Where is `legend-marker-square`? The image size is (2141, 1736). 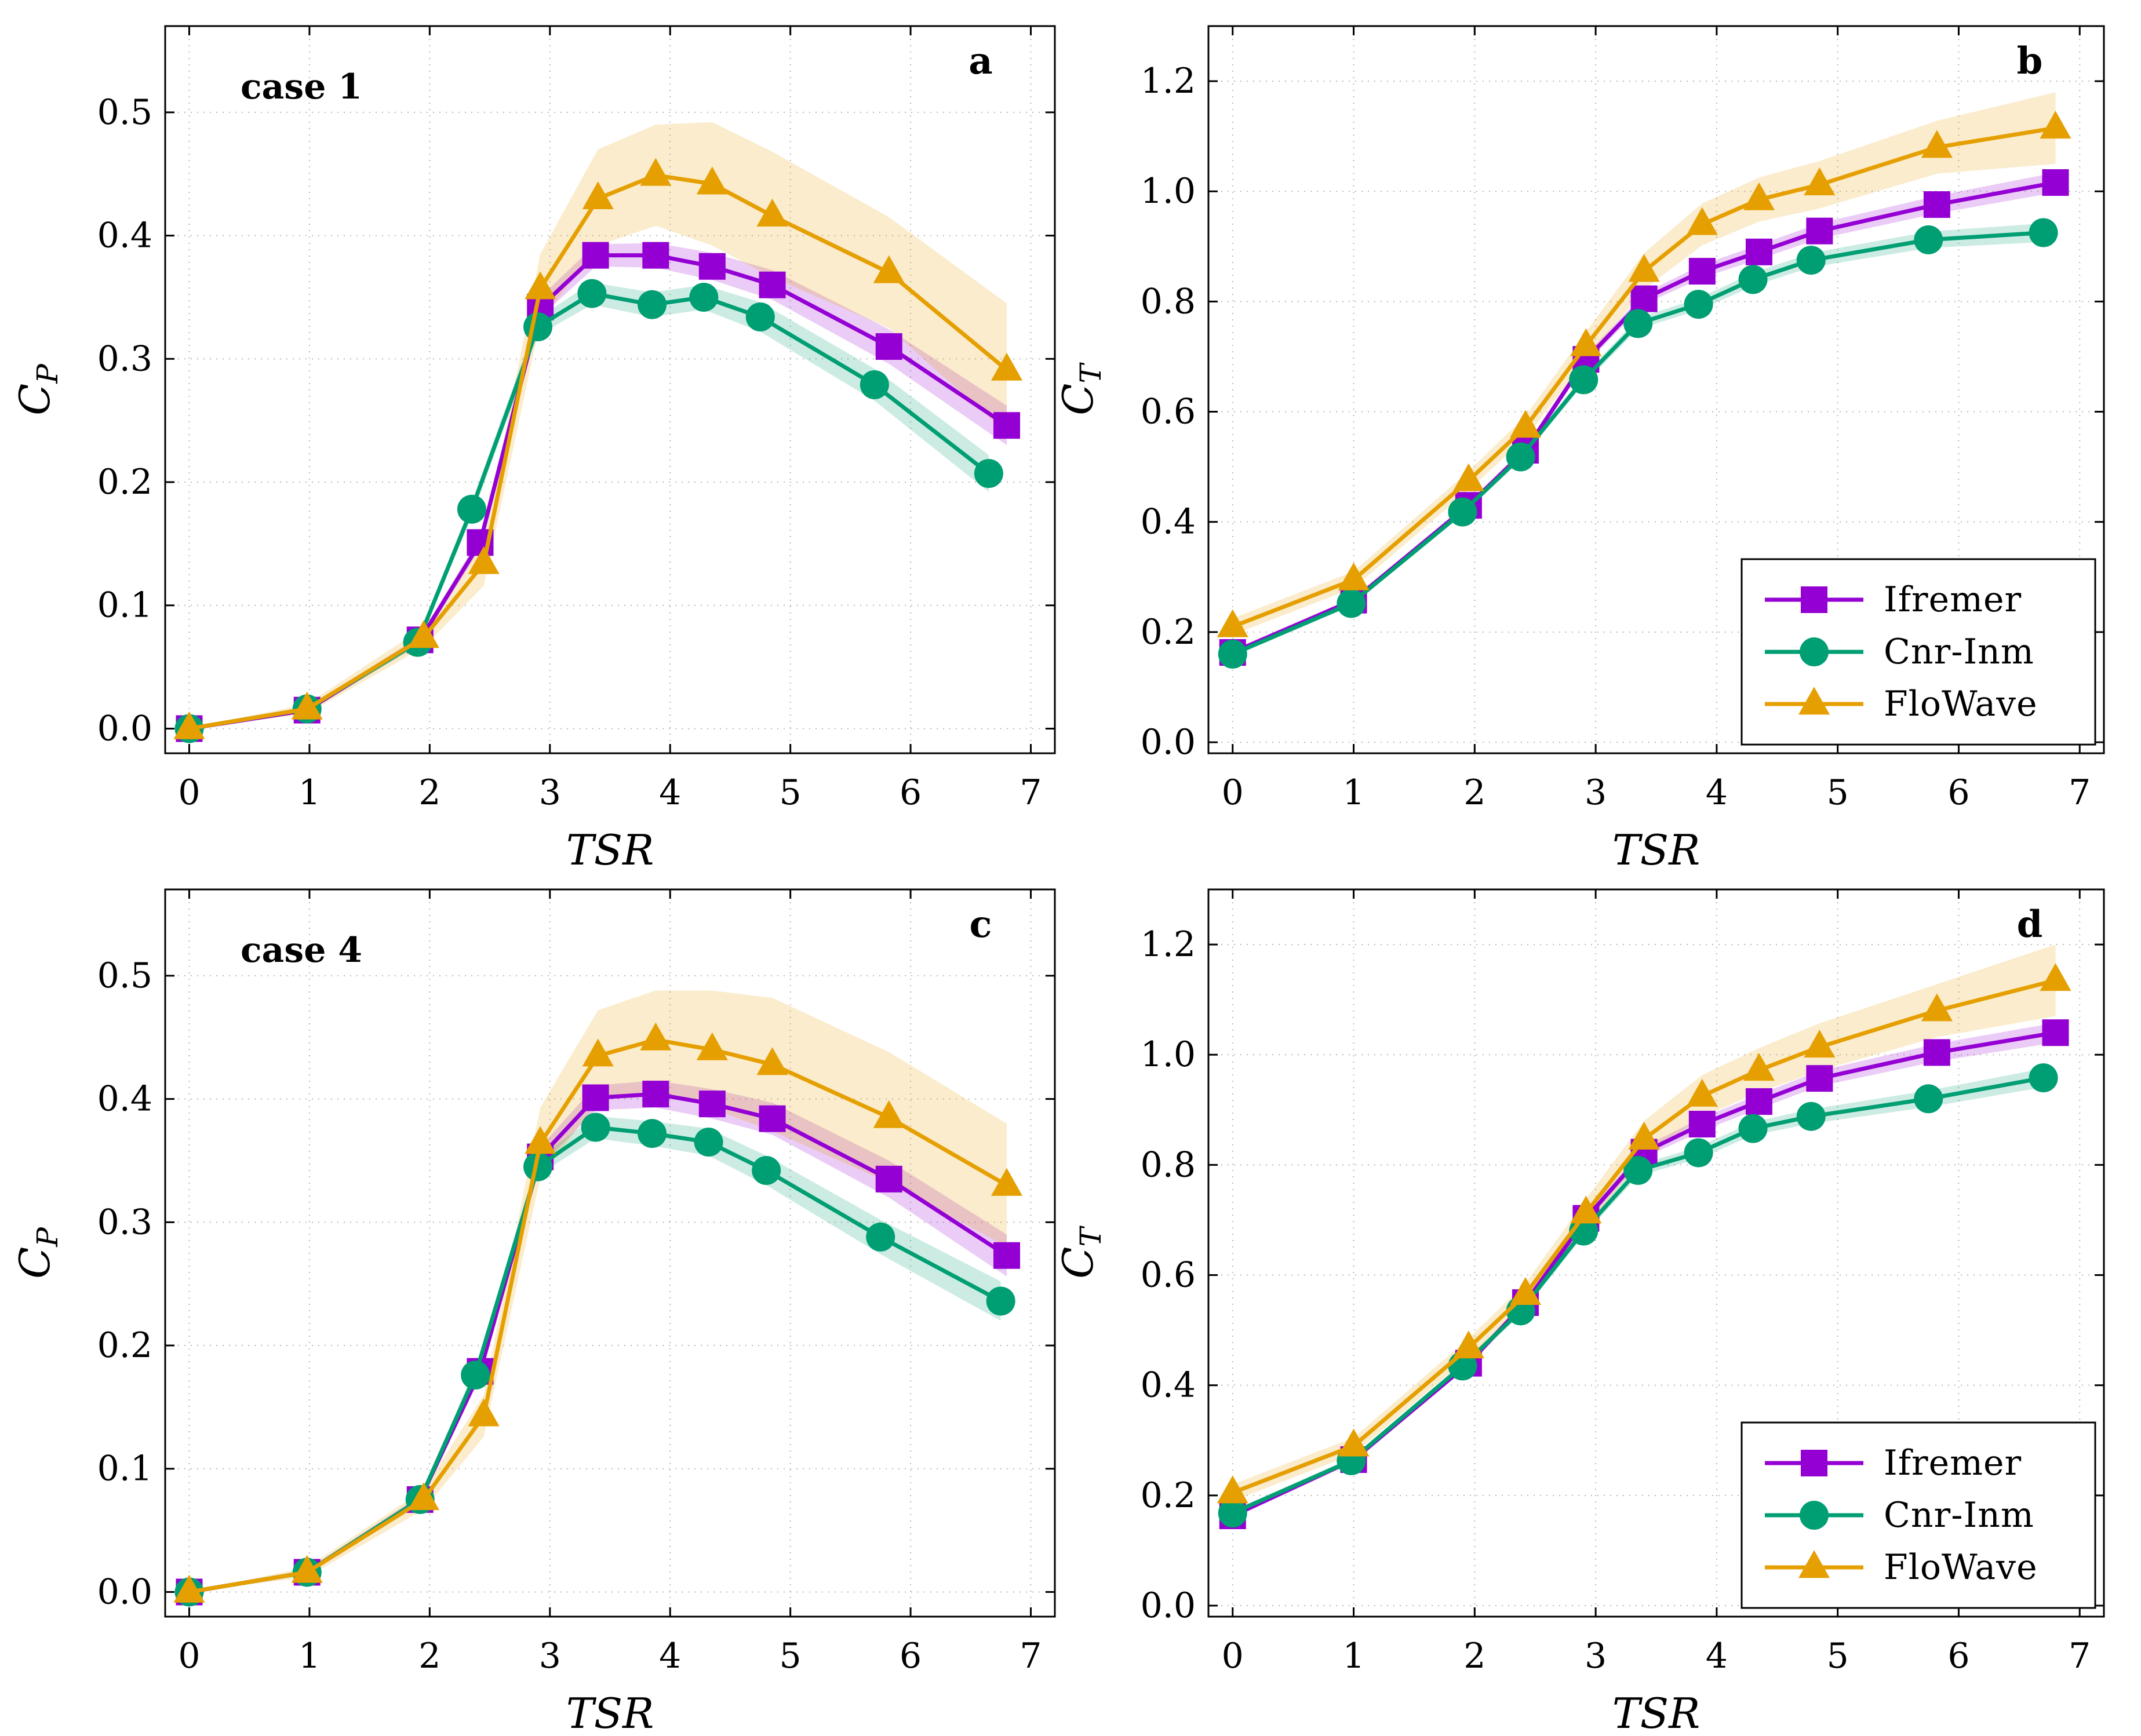
legend-marker-square is located at coordinates (1814, 599).